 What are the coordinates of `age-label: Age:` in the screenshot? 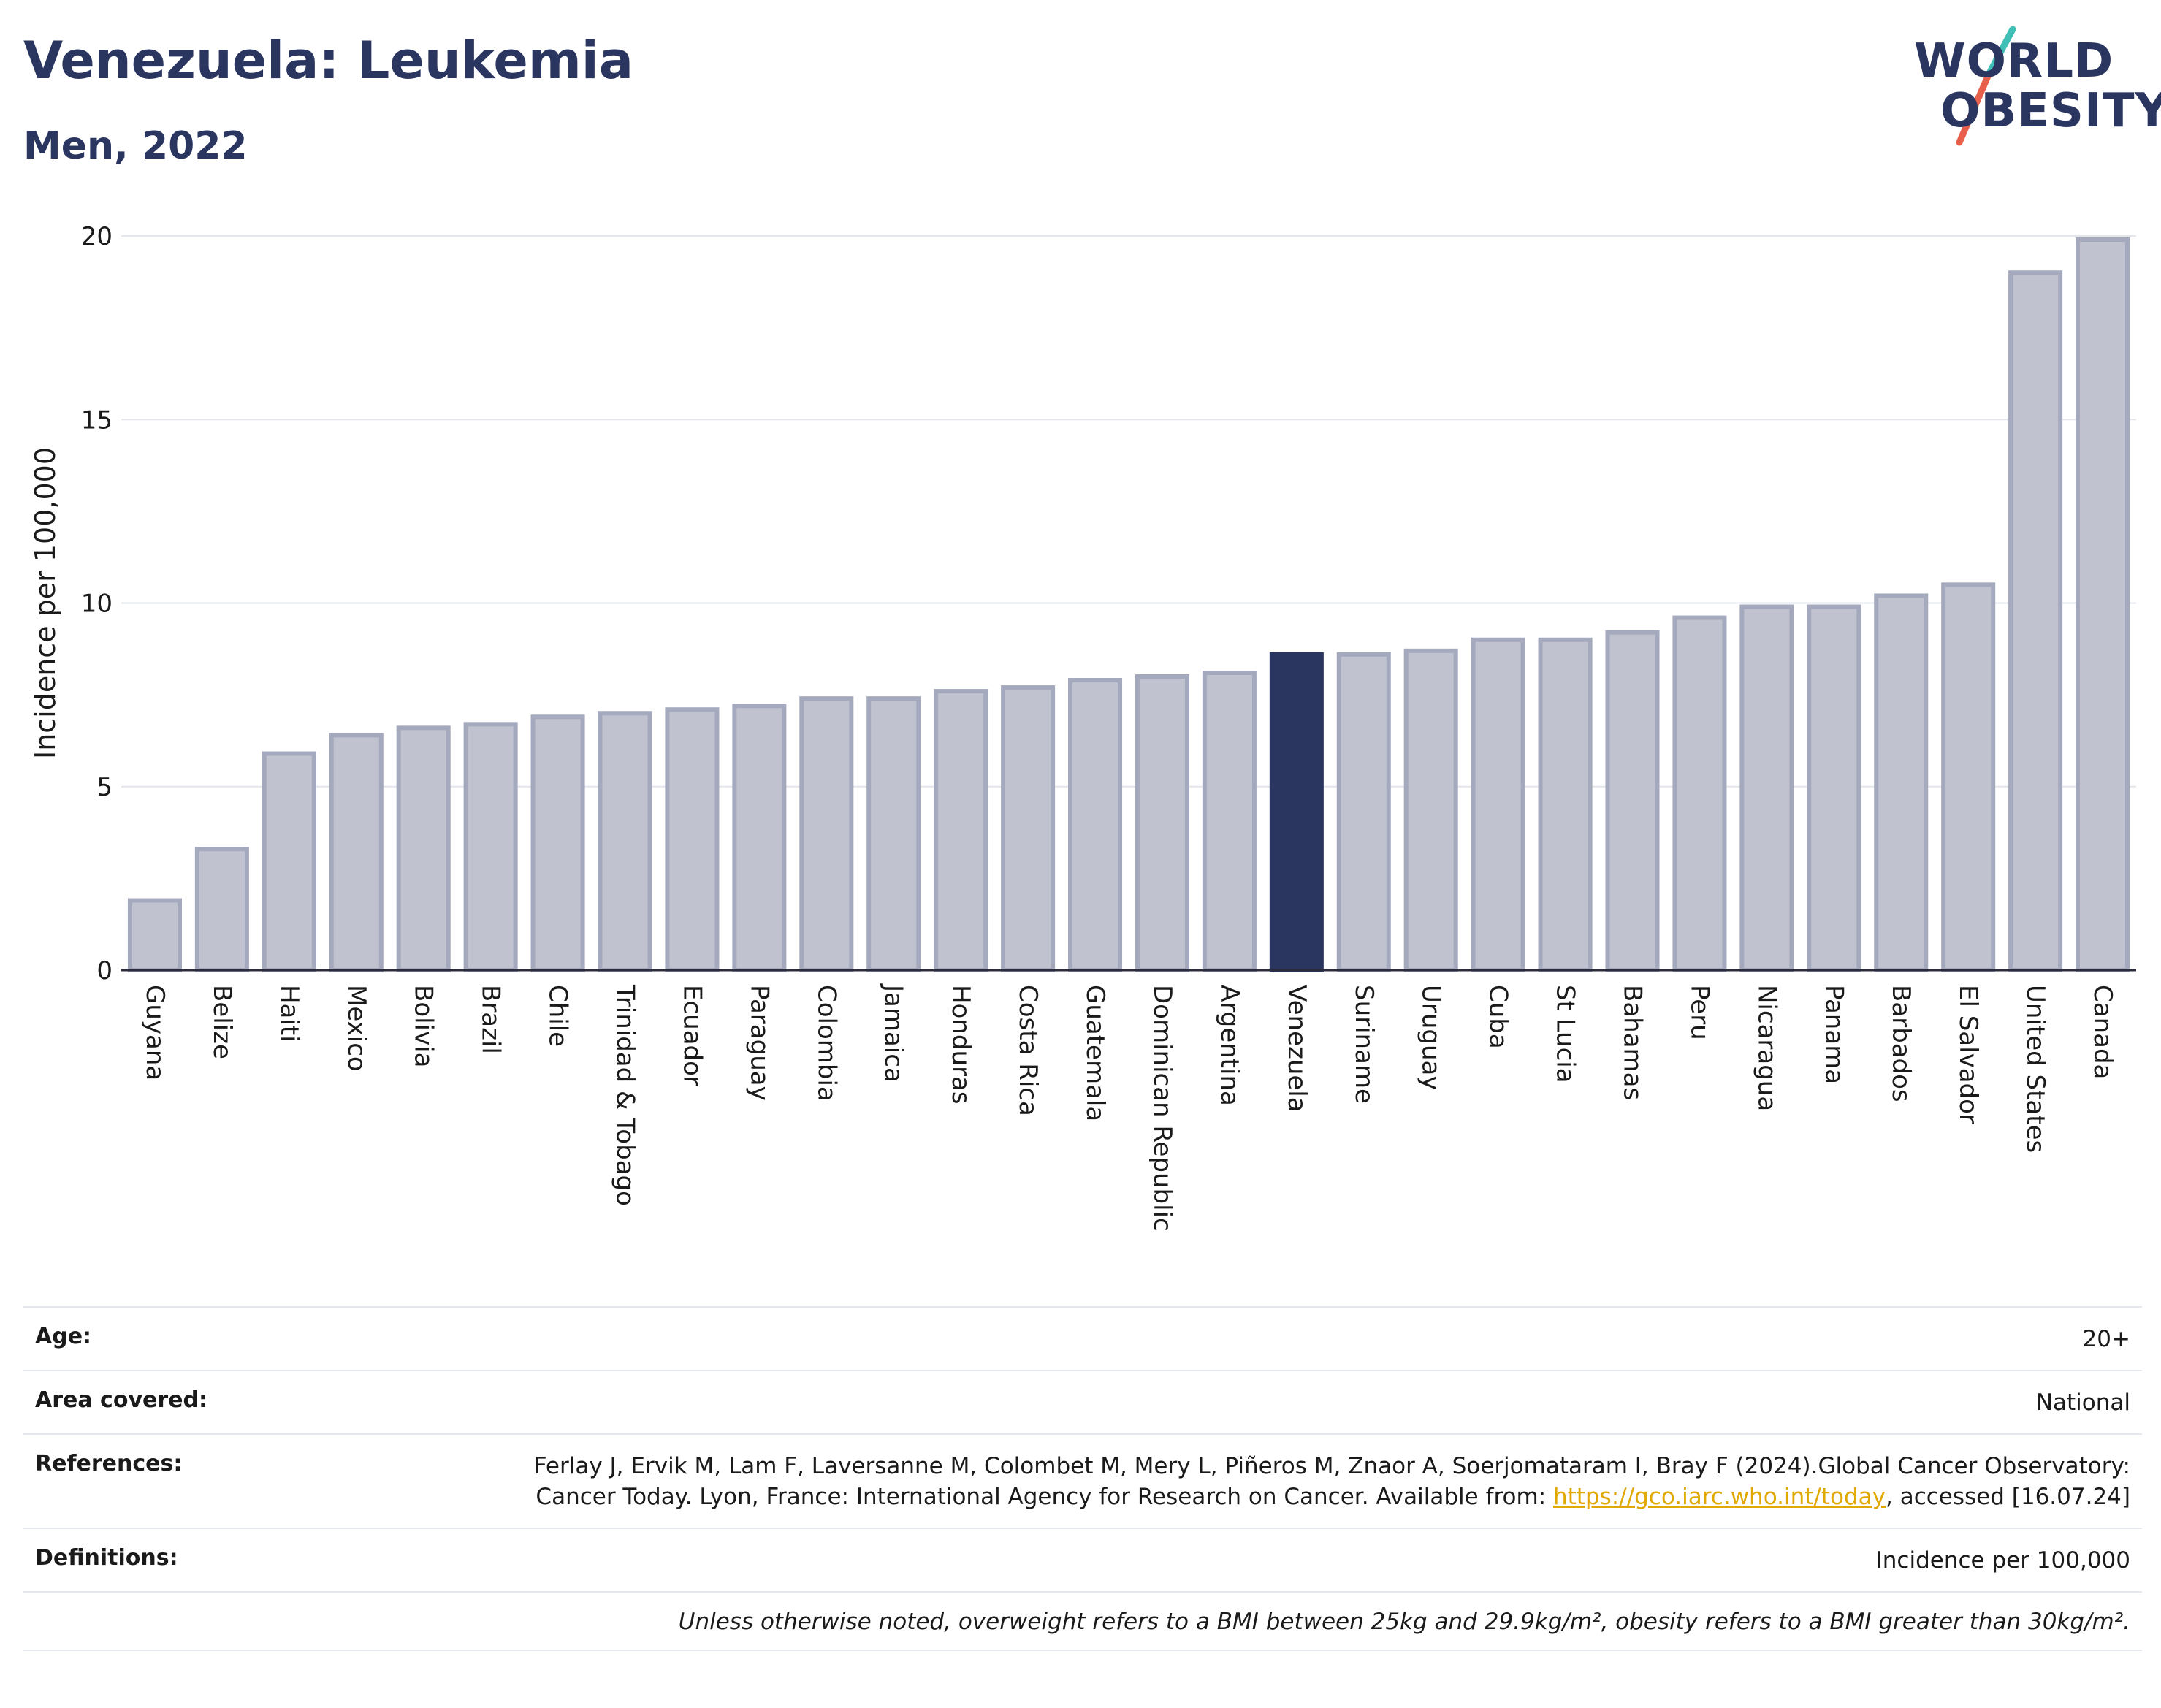 It's located at (64, 1336).